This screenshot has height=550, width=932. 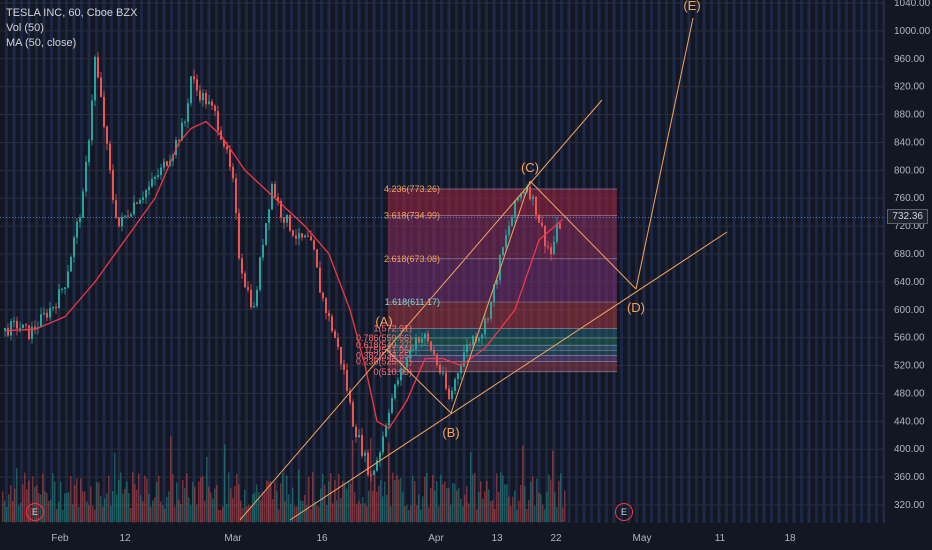 I want to click on x-tick-label: 18, so click(x=790, y=538).